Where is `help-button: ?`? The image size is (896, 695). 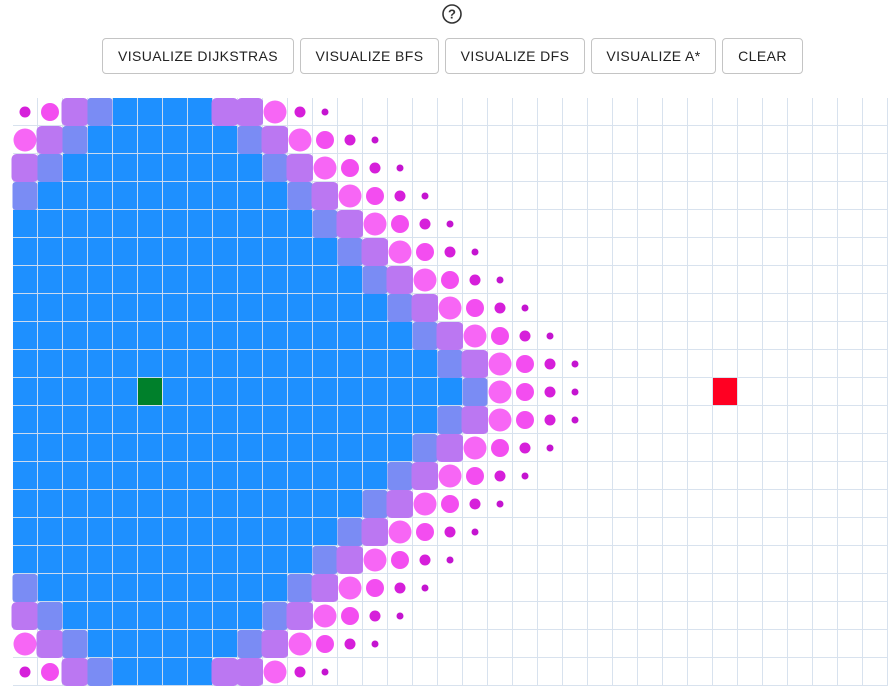
help-button: ? is located at coordinates (452, 14).